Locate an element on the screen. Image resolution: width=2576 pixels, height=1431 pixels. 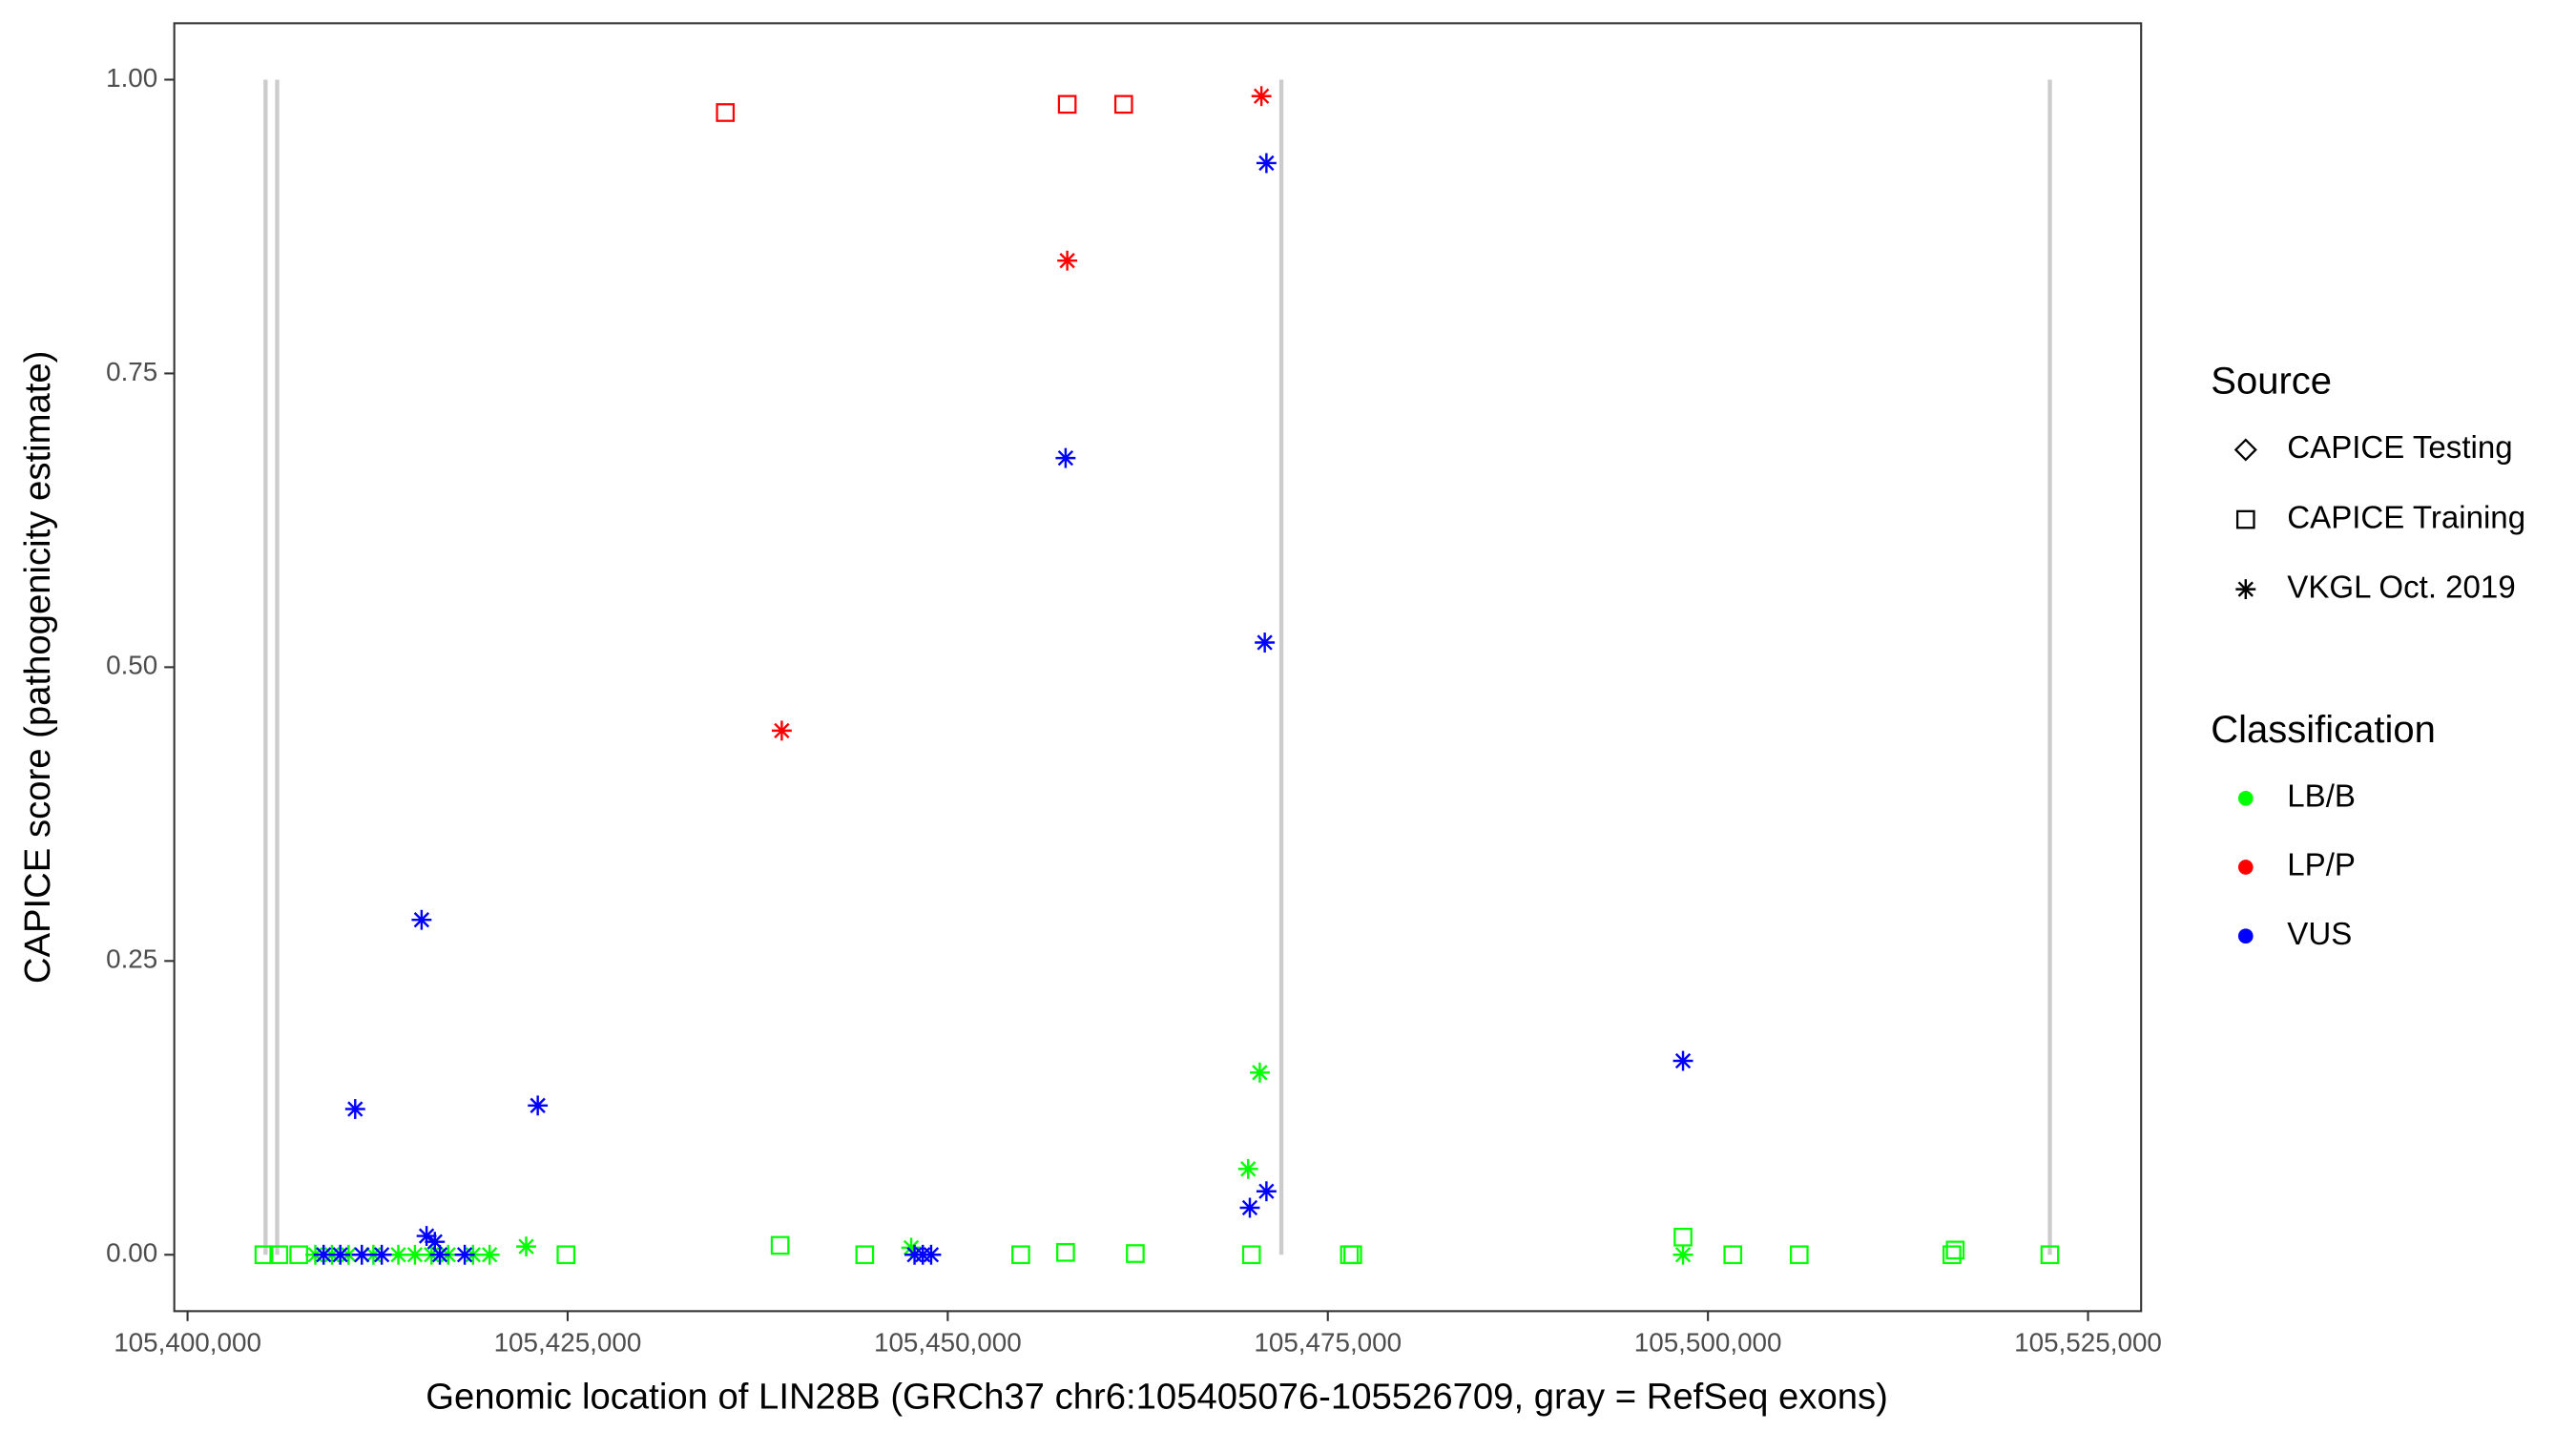
y-tick-label: 0.00 is located at coordinates (131, 1253).